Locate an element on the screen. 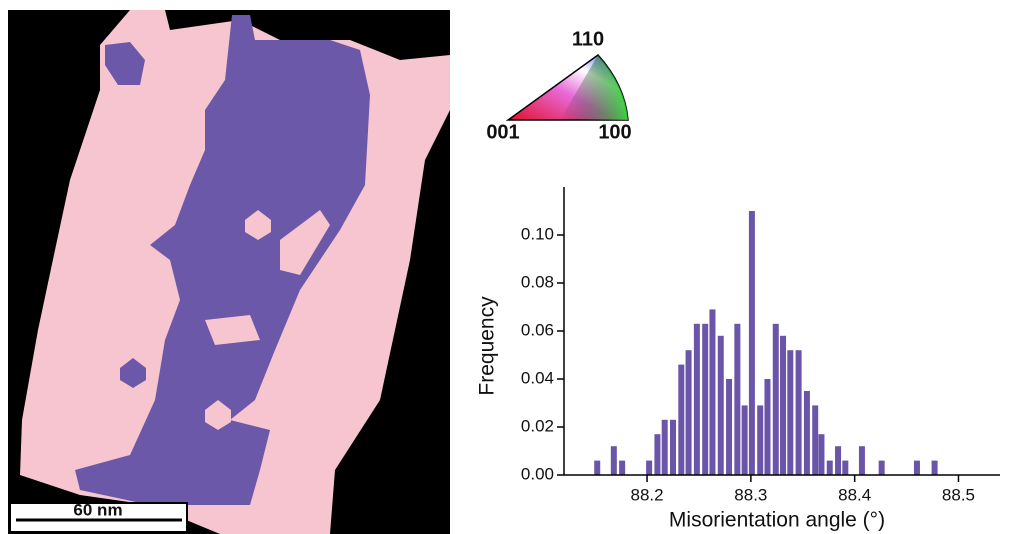 Image resolution: width=1013 pixels, height=534 pixels. key-label-right: 100 is located at coordinates (614, 132).